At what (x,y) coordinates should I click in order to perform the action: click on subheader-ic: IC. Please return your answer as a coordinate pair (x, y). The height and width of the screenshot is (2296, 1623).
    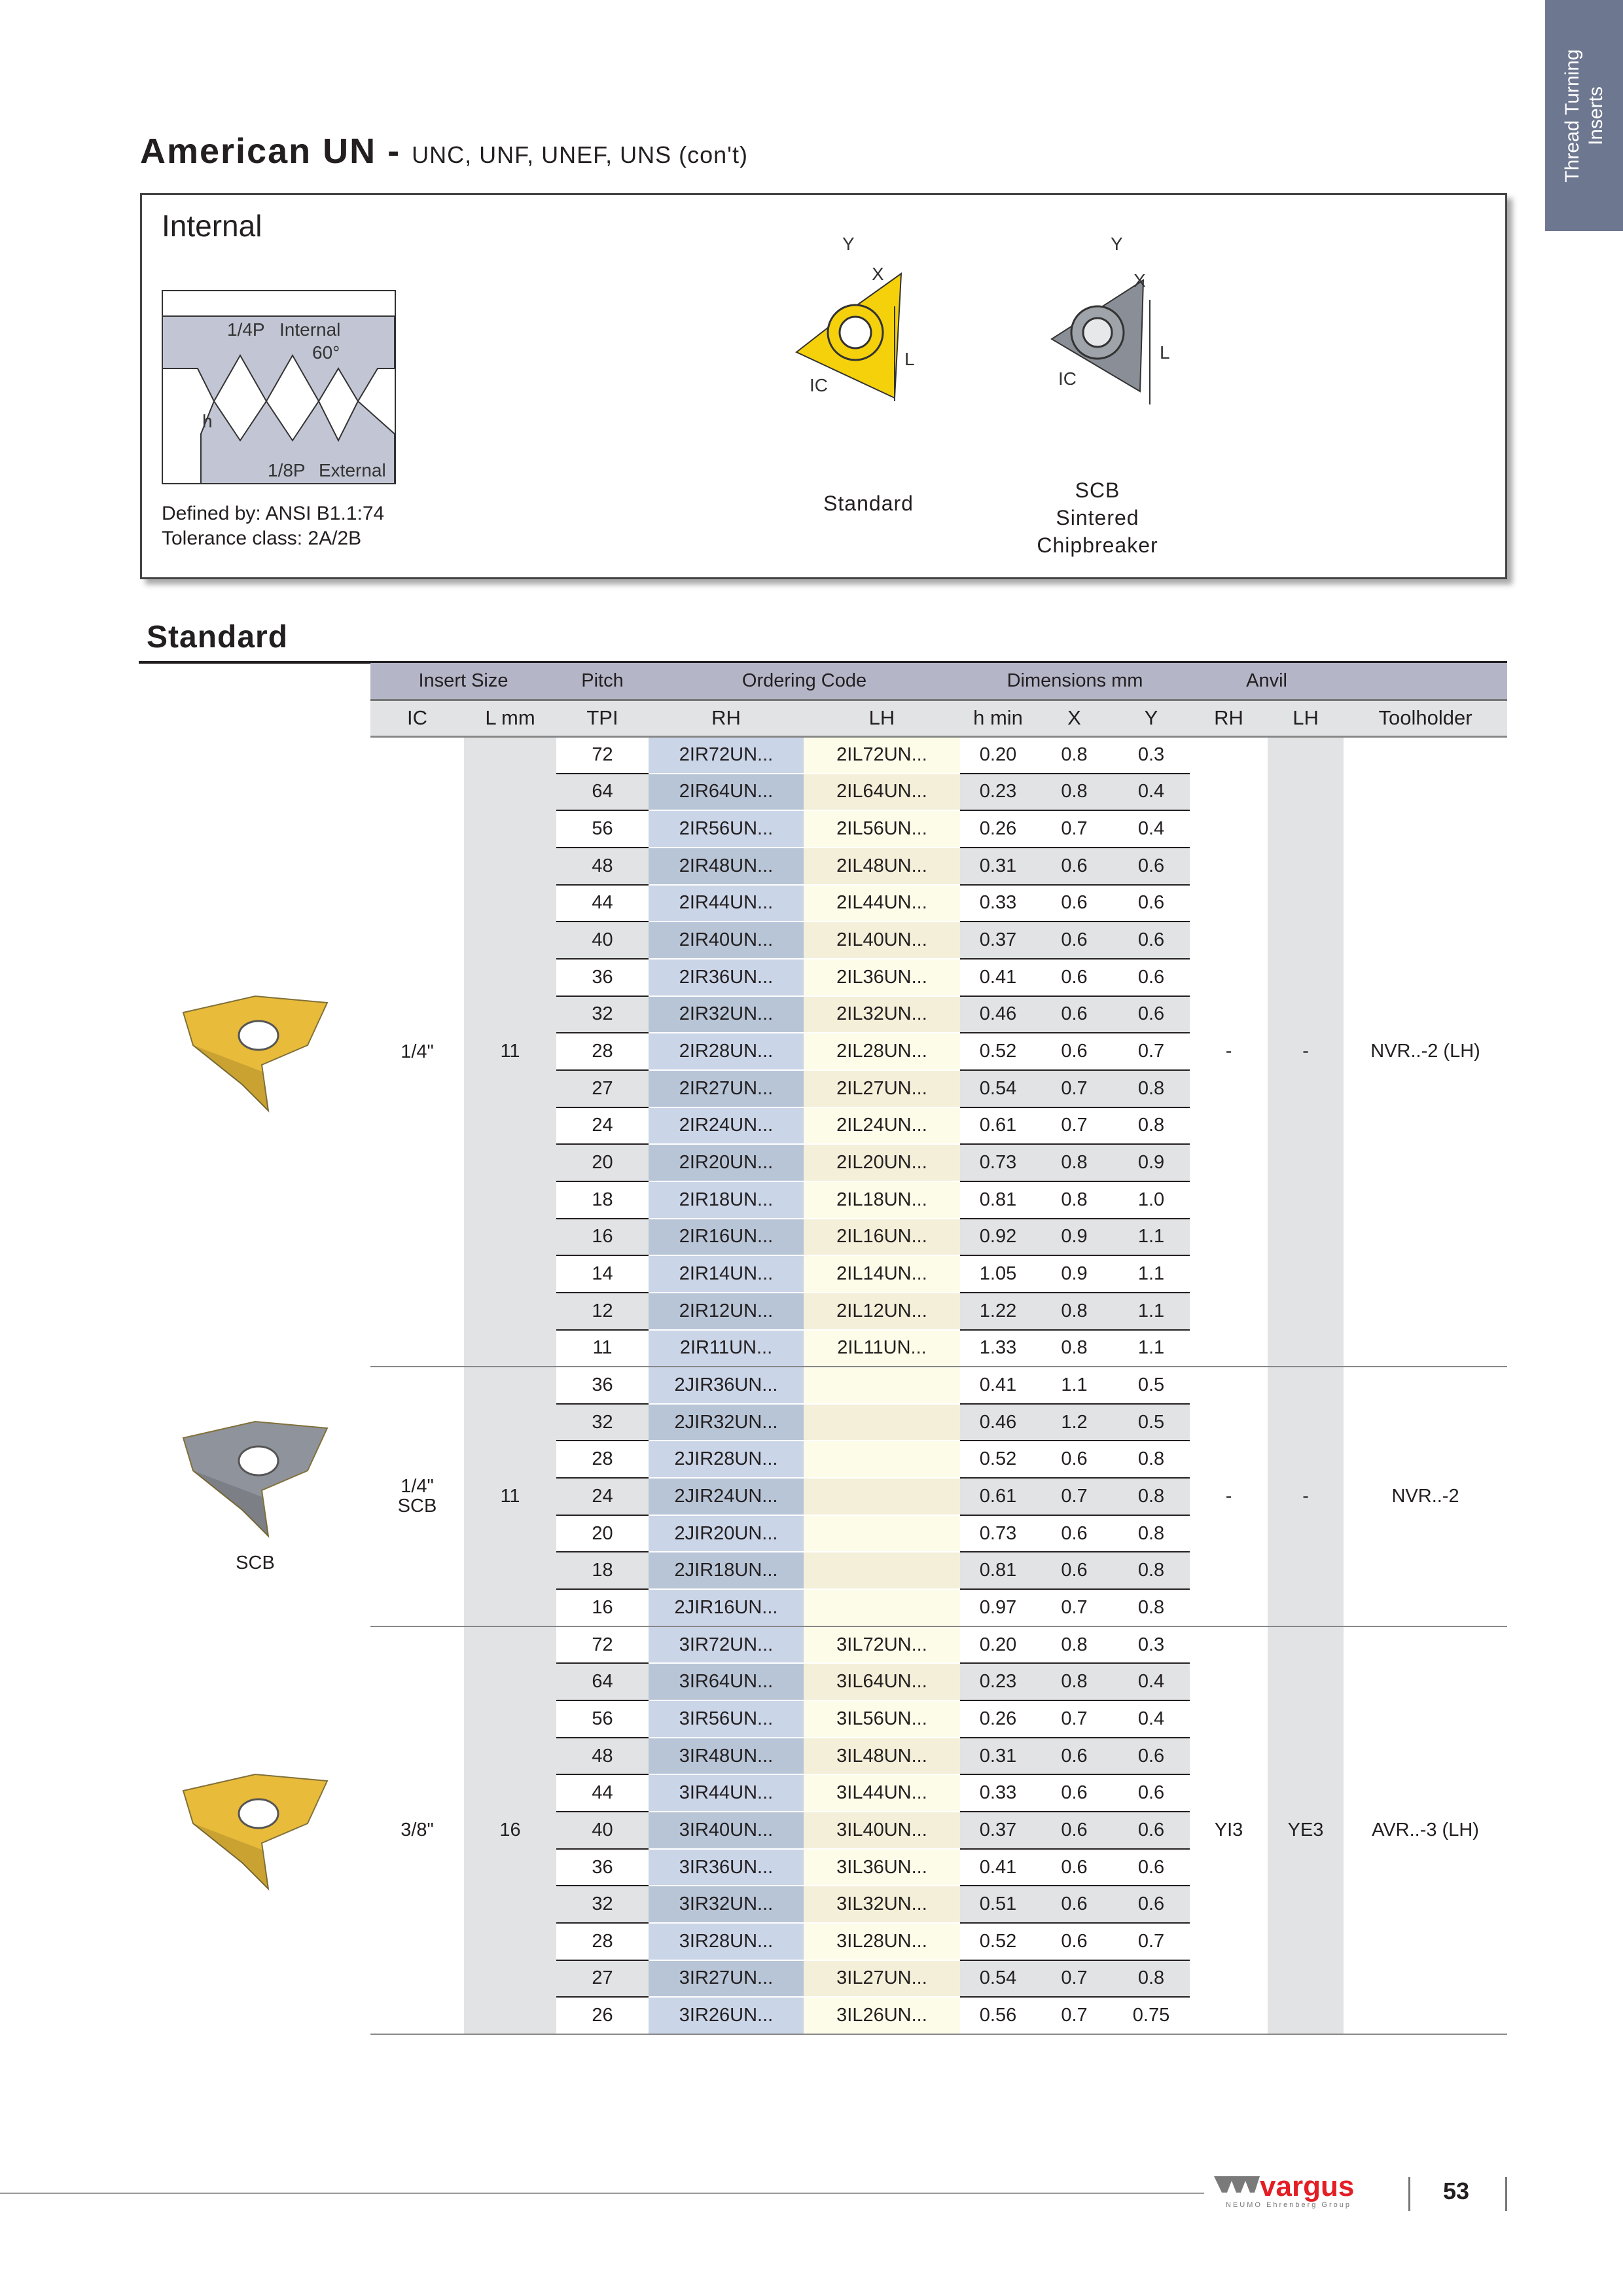
    Looking at the image, I should click on (417, 719).